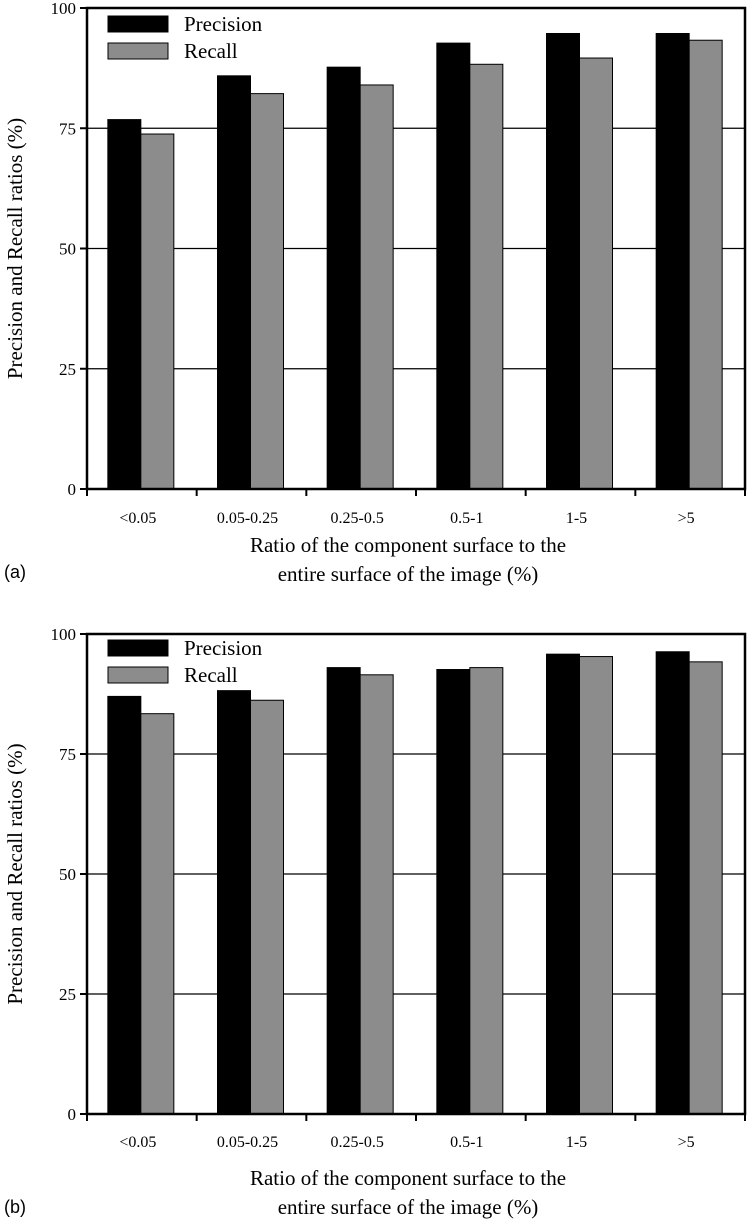  What do you see at coordinates (15, 572) in the screenshot?
I see `panel-label: (a)` at bounding box center [15, 572].